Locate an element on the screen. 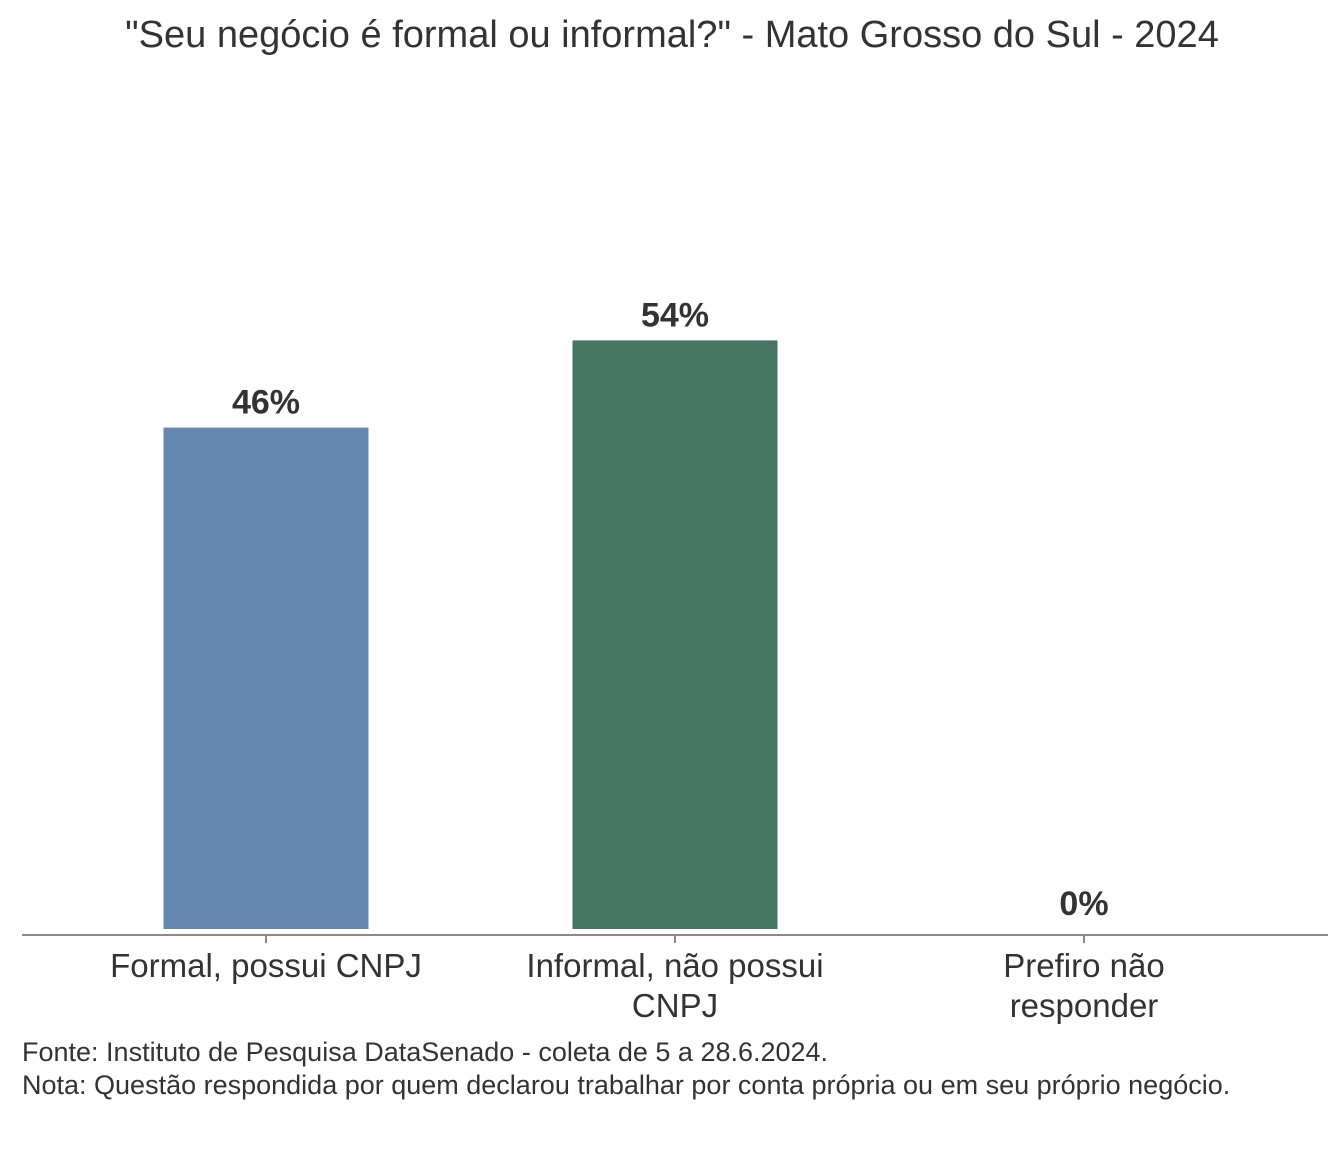 The height and width of the screenshot is (1152, 1344). value-label-2: 54% is located at coordinates (675, 315).